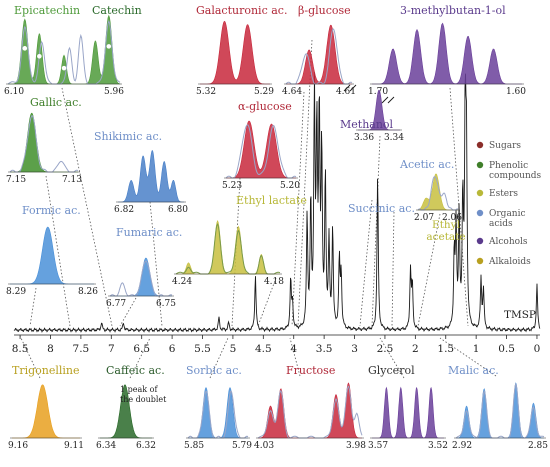  Describe the element at coordinates (47, 10) in the screenshot. I see `label-epicatechin: Epicatechin` at that location.